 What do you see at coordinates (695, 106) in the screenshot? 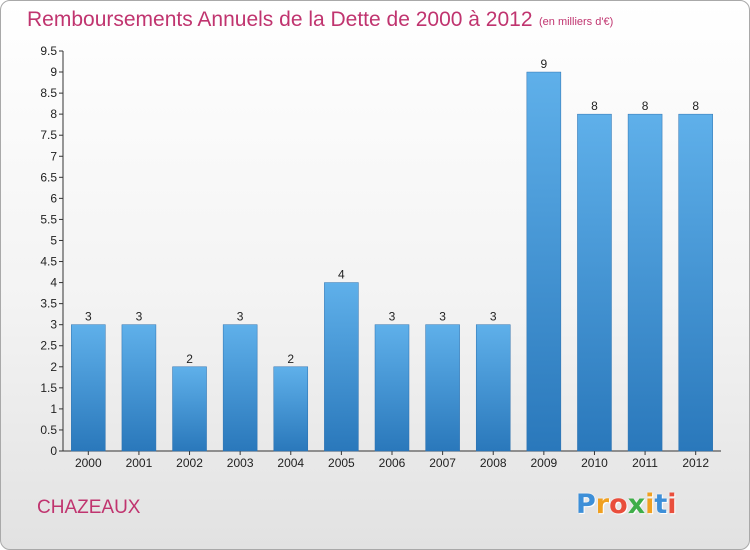
I see `data-label-2012: 8` at bounding box center [695, 106].